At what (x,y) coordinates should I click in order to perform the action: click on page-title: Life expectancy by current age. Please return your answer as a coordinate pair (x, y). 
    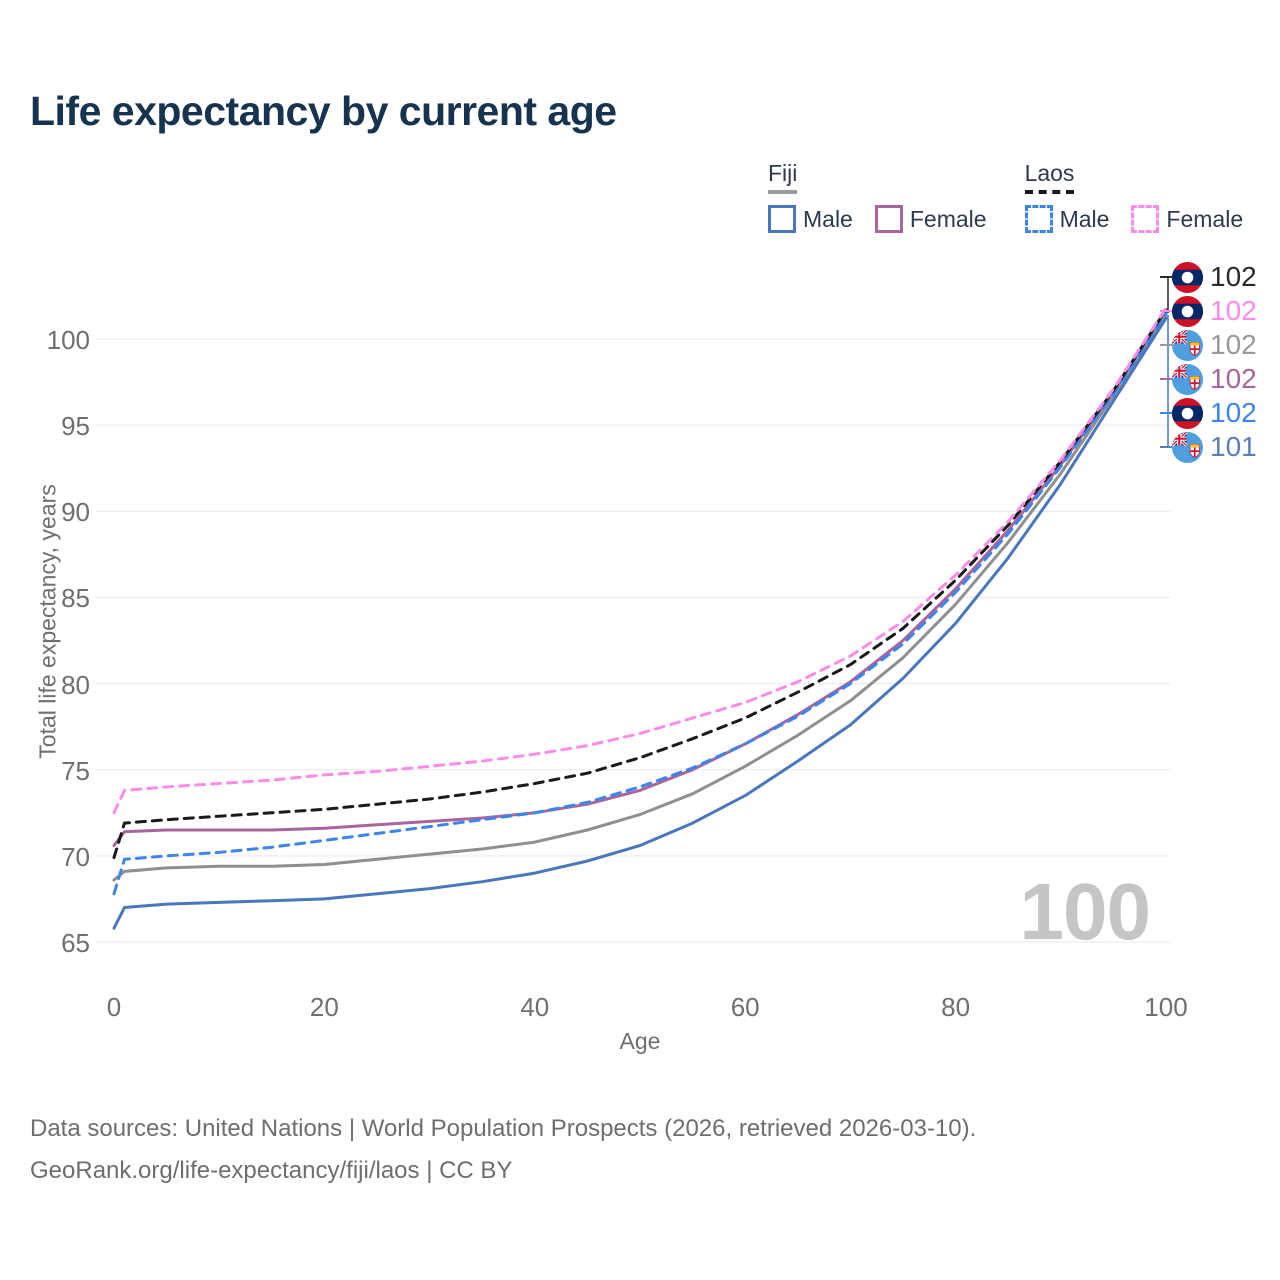
    Looking at the image, I should click on (323, 111).